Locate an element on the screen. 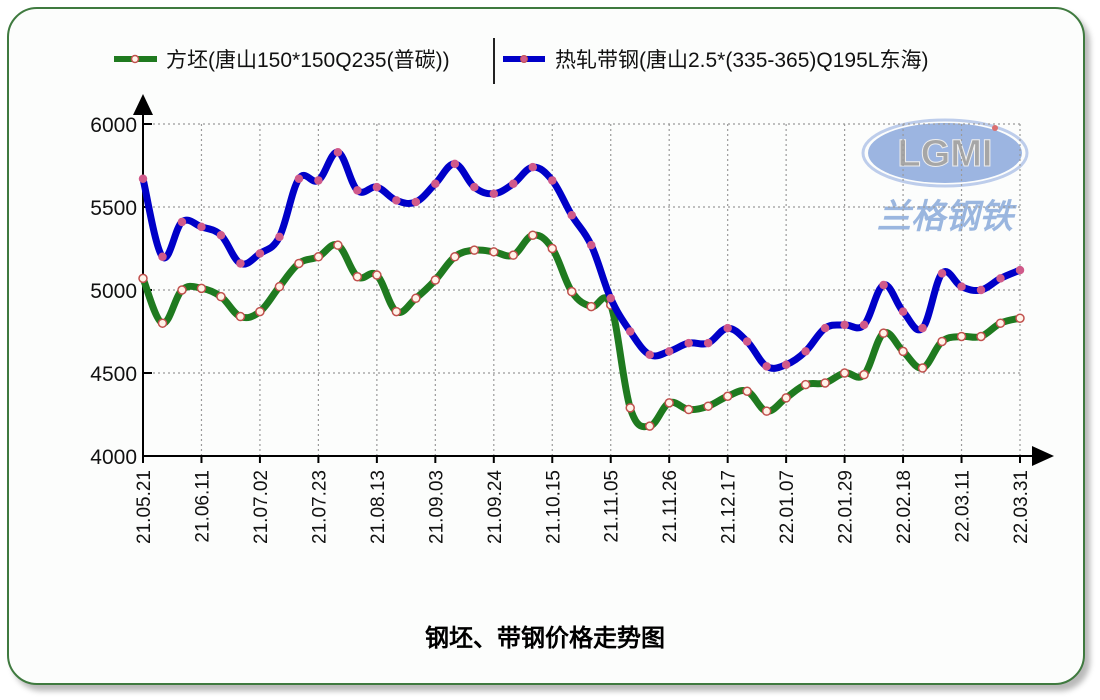 This screenshot has width=1100, height=700. x-tick-label: 21.12.17 is located at coordinates (729, 507).